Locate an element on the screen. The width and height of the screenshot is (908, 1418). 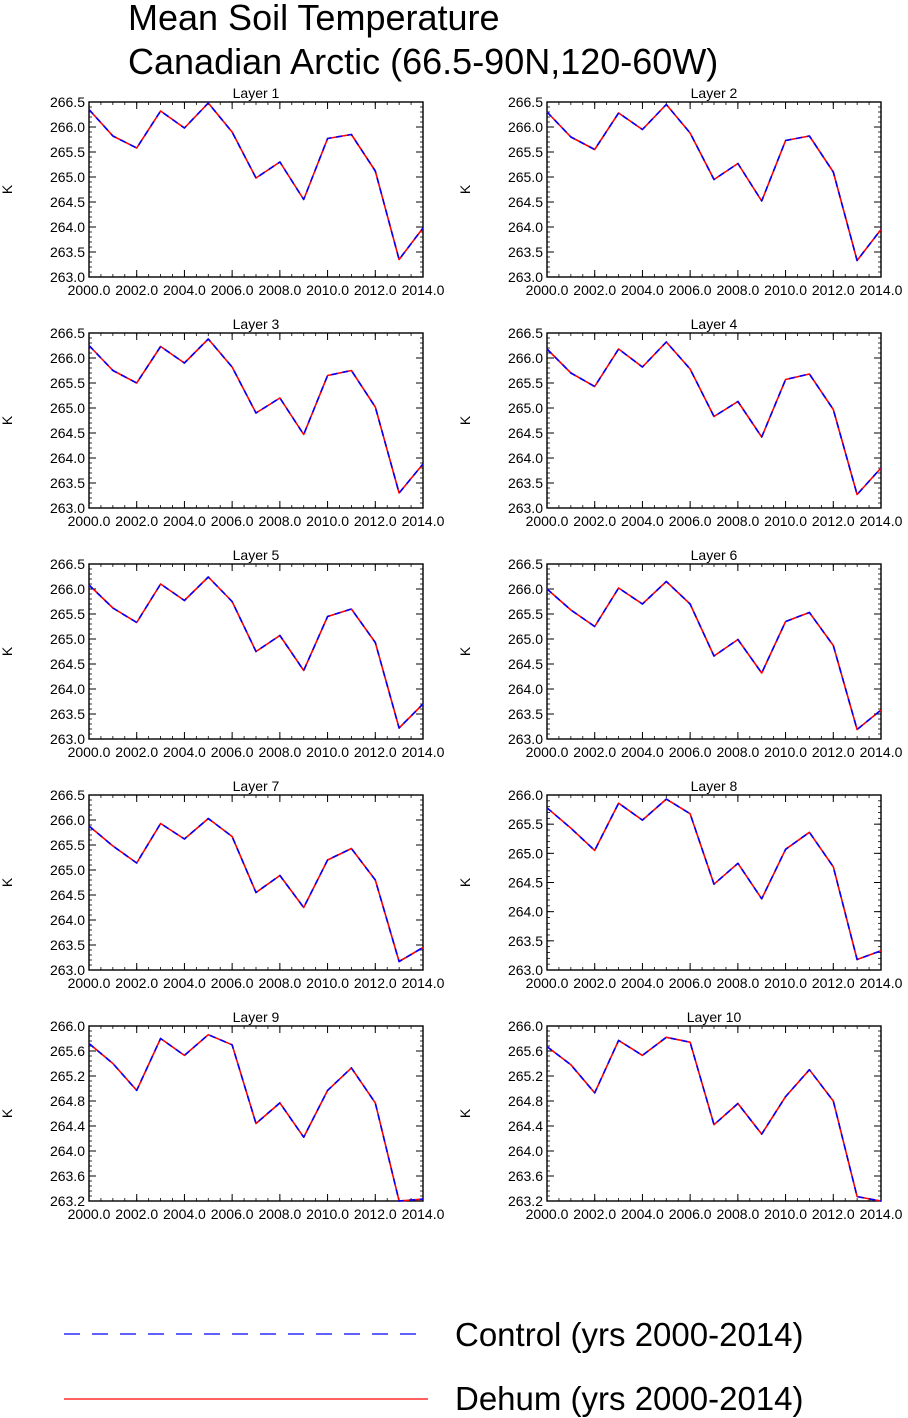
panel-title: Layer 7 is located at coordinates (256, 786).